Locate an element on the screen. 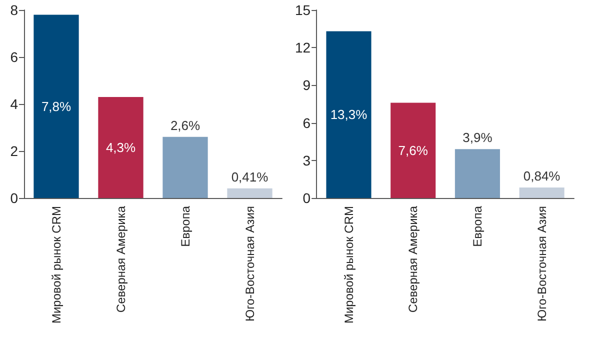  data-label: 0,41% is located at coordinates (250, 176).